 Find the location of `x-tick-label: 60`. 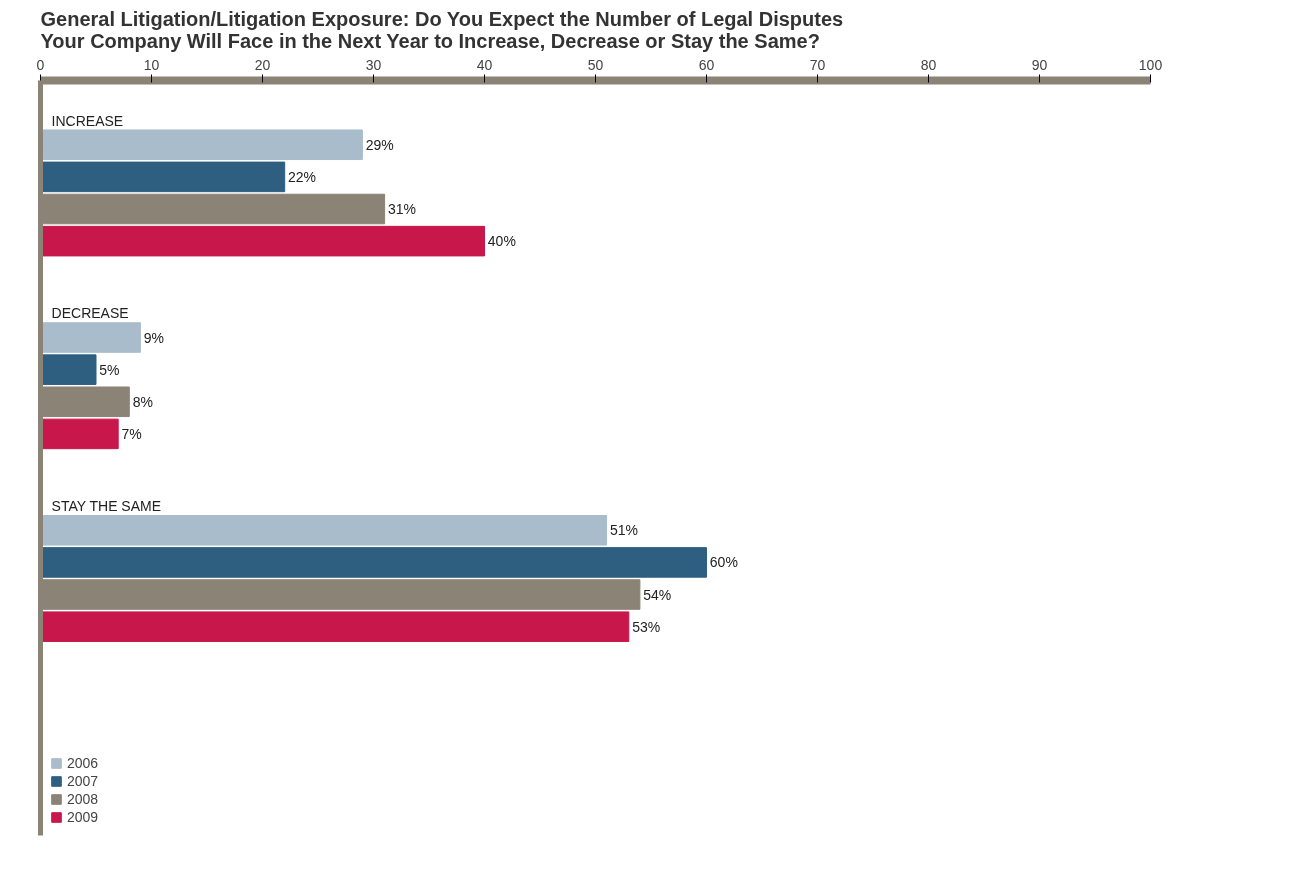

x-tick-label: 60 is located at coordinates (706, 64).